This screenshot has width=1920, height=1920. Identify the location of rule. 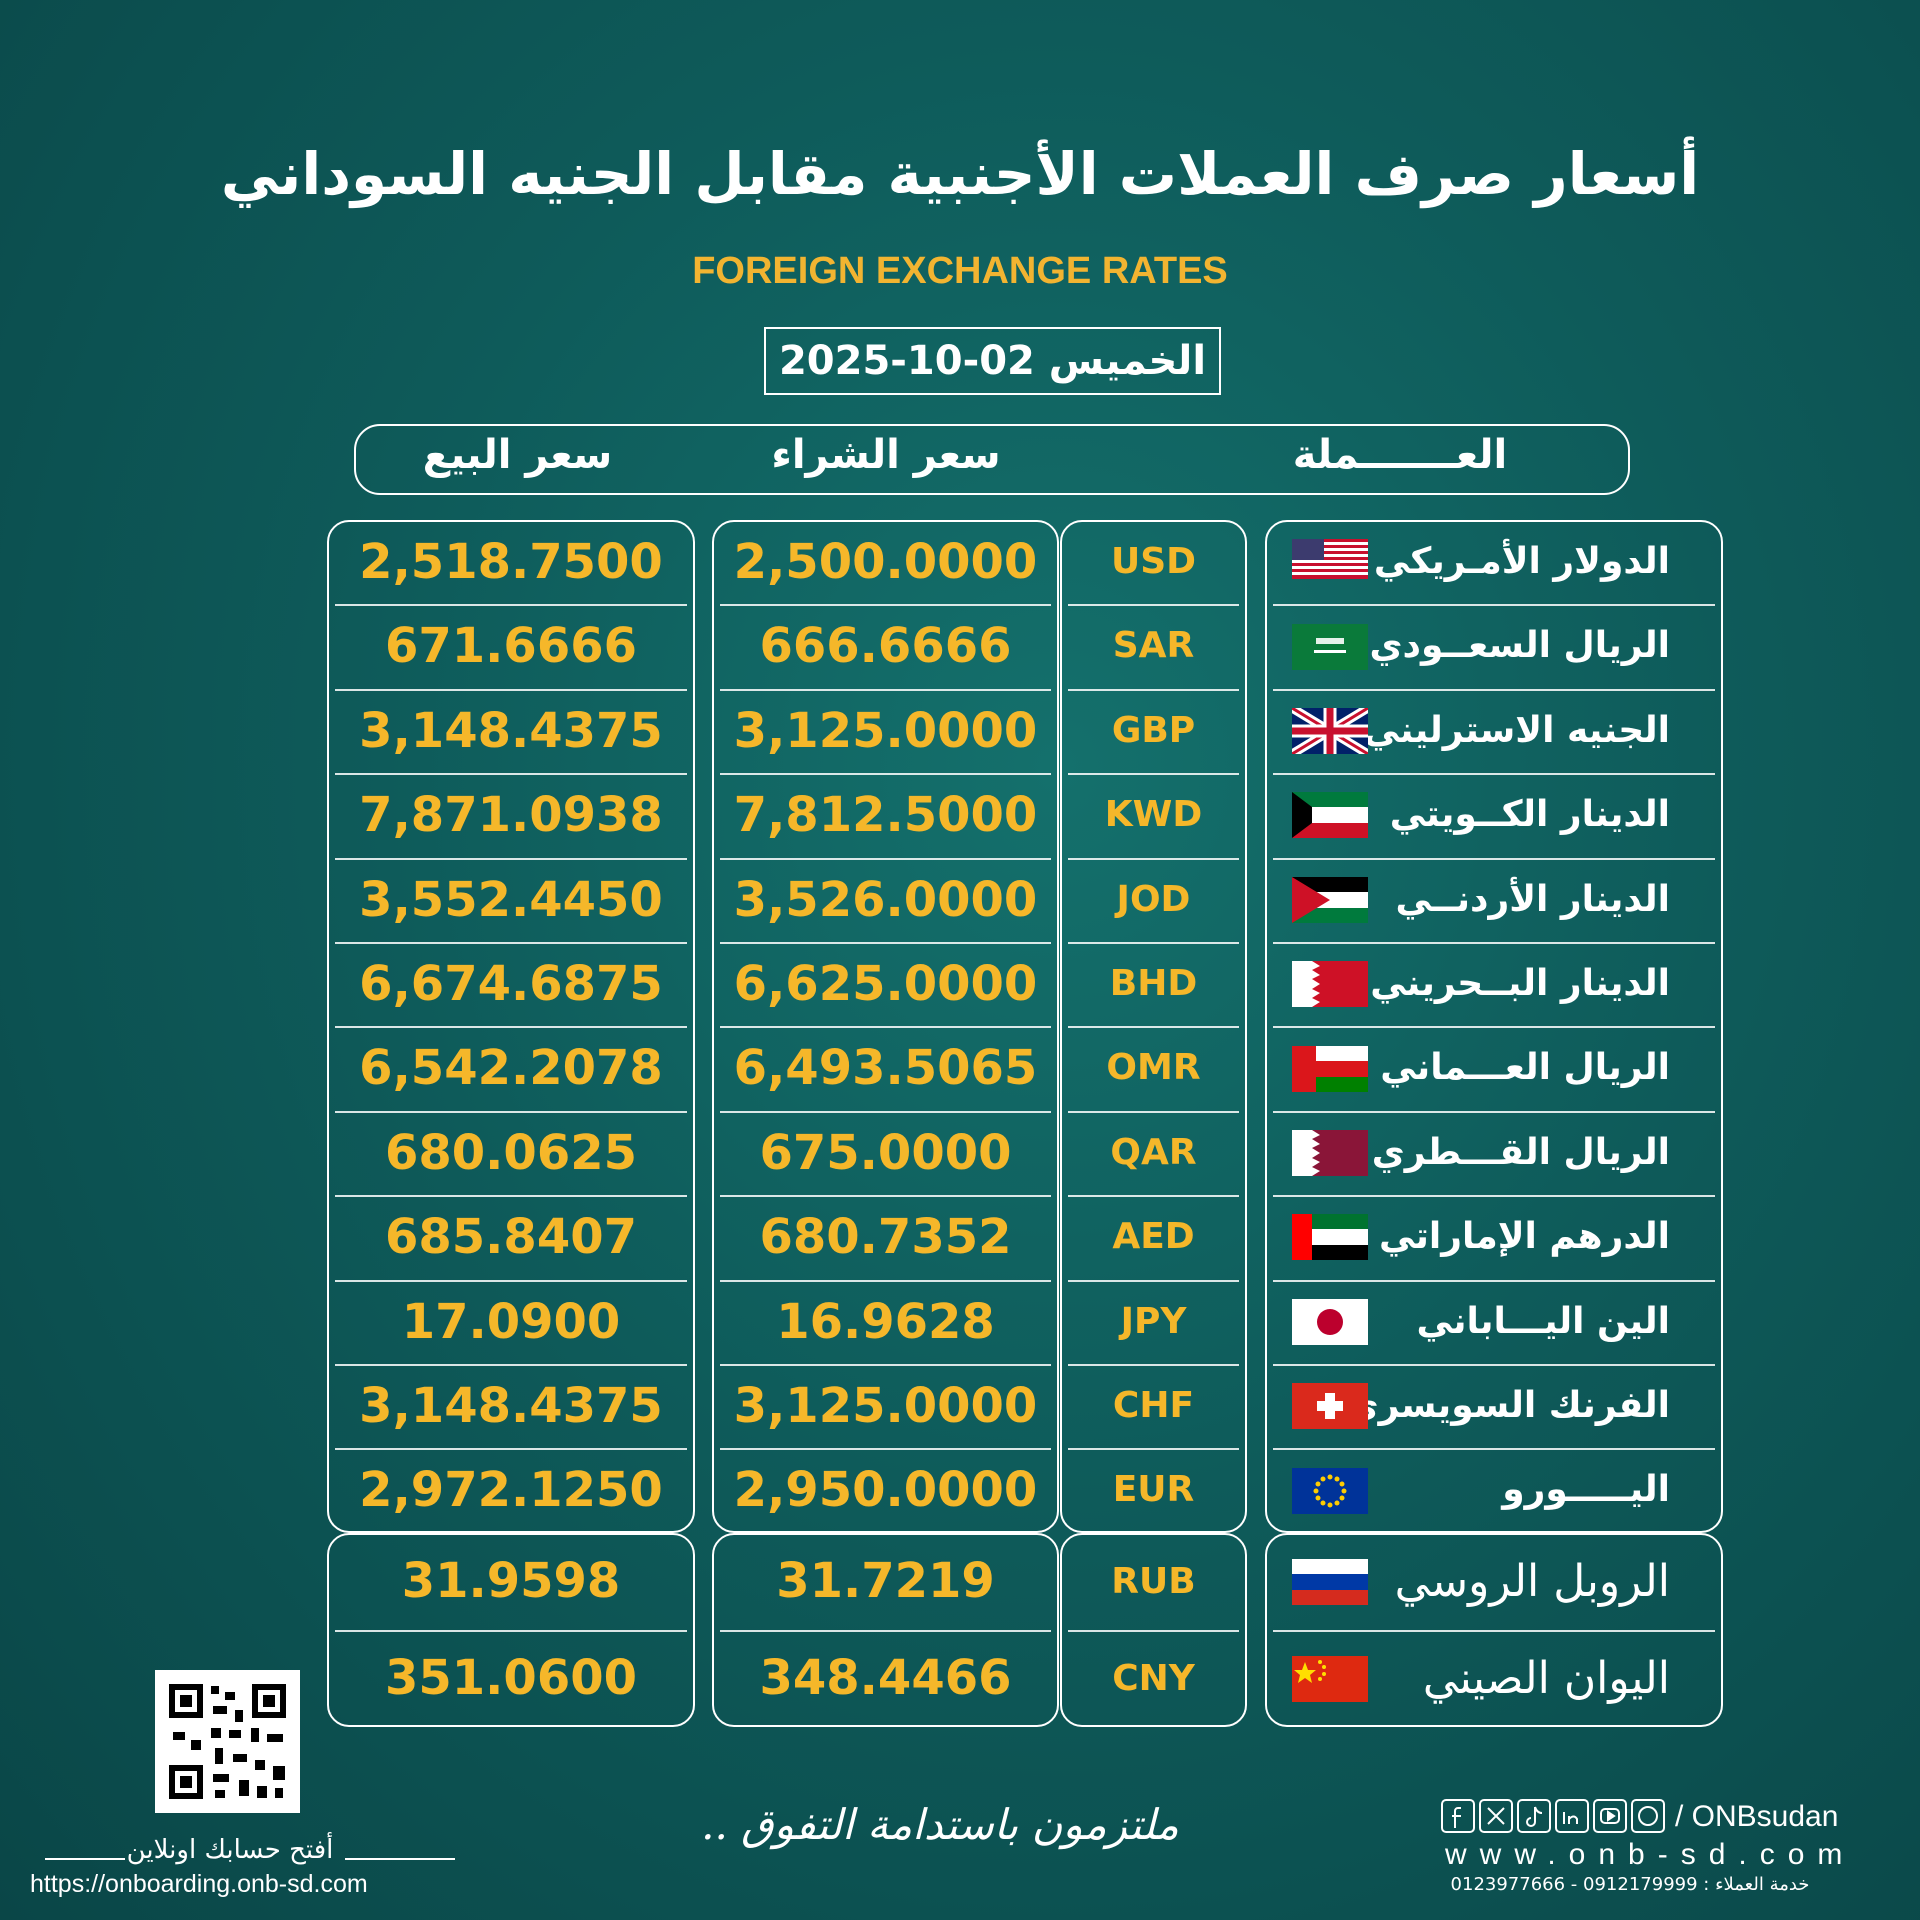
(85, 1859).